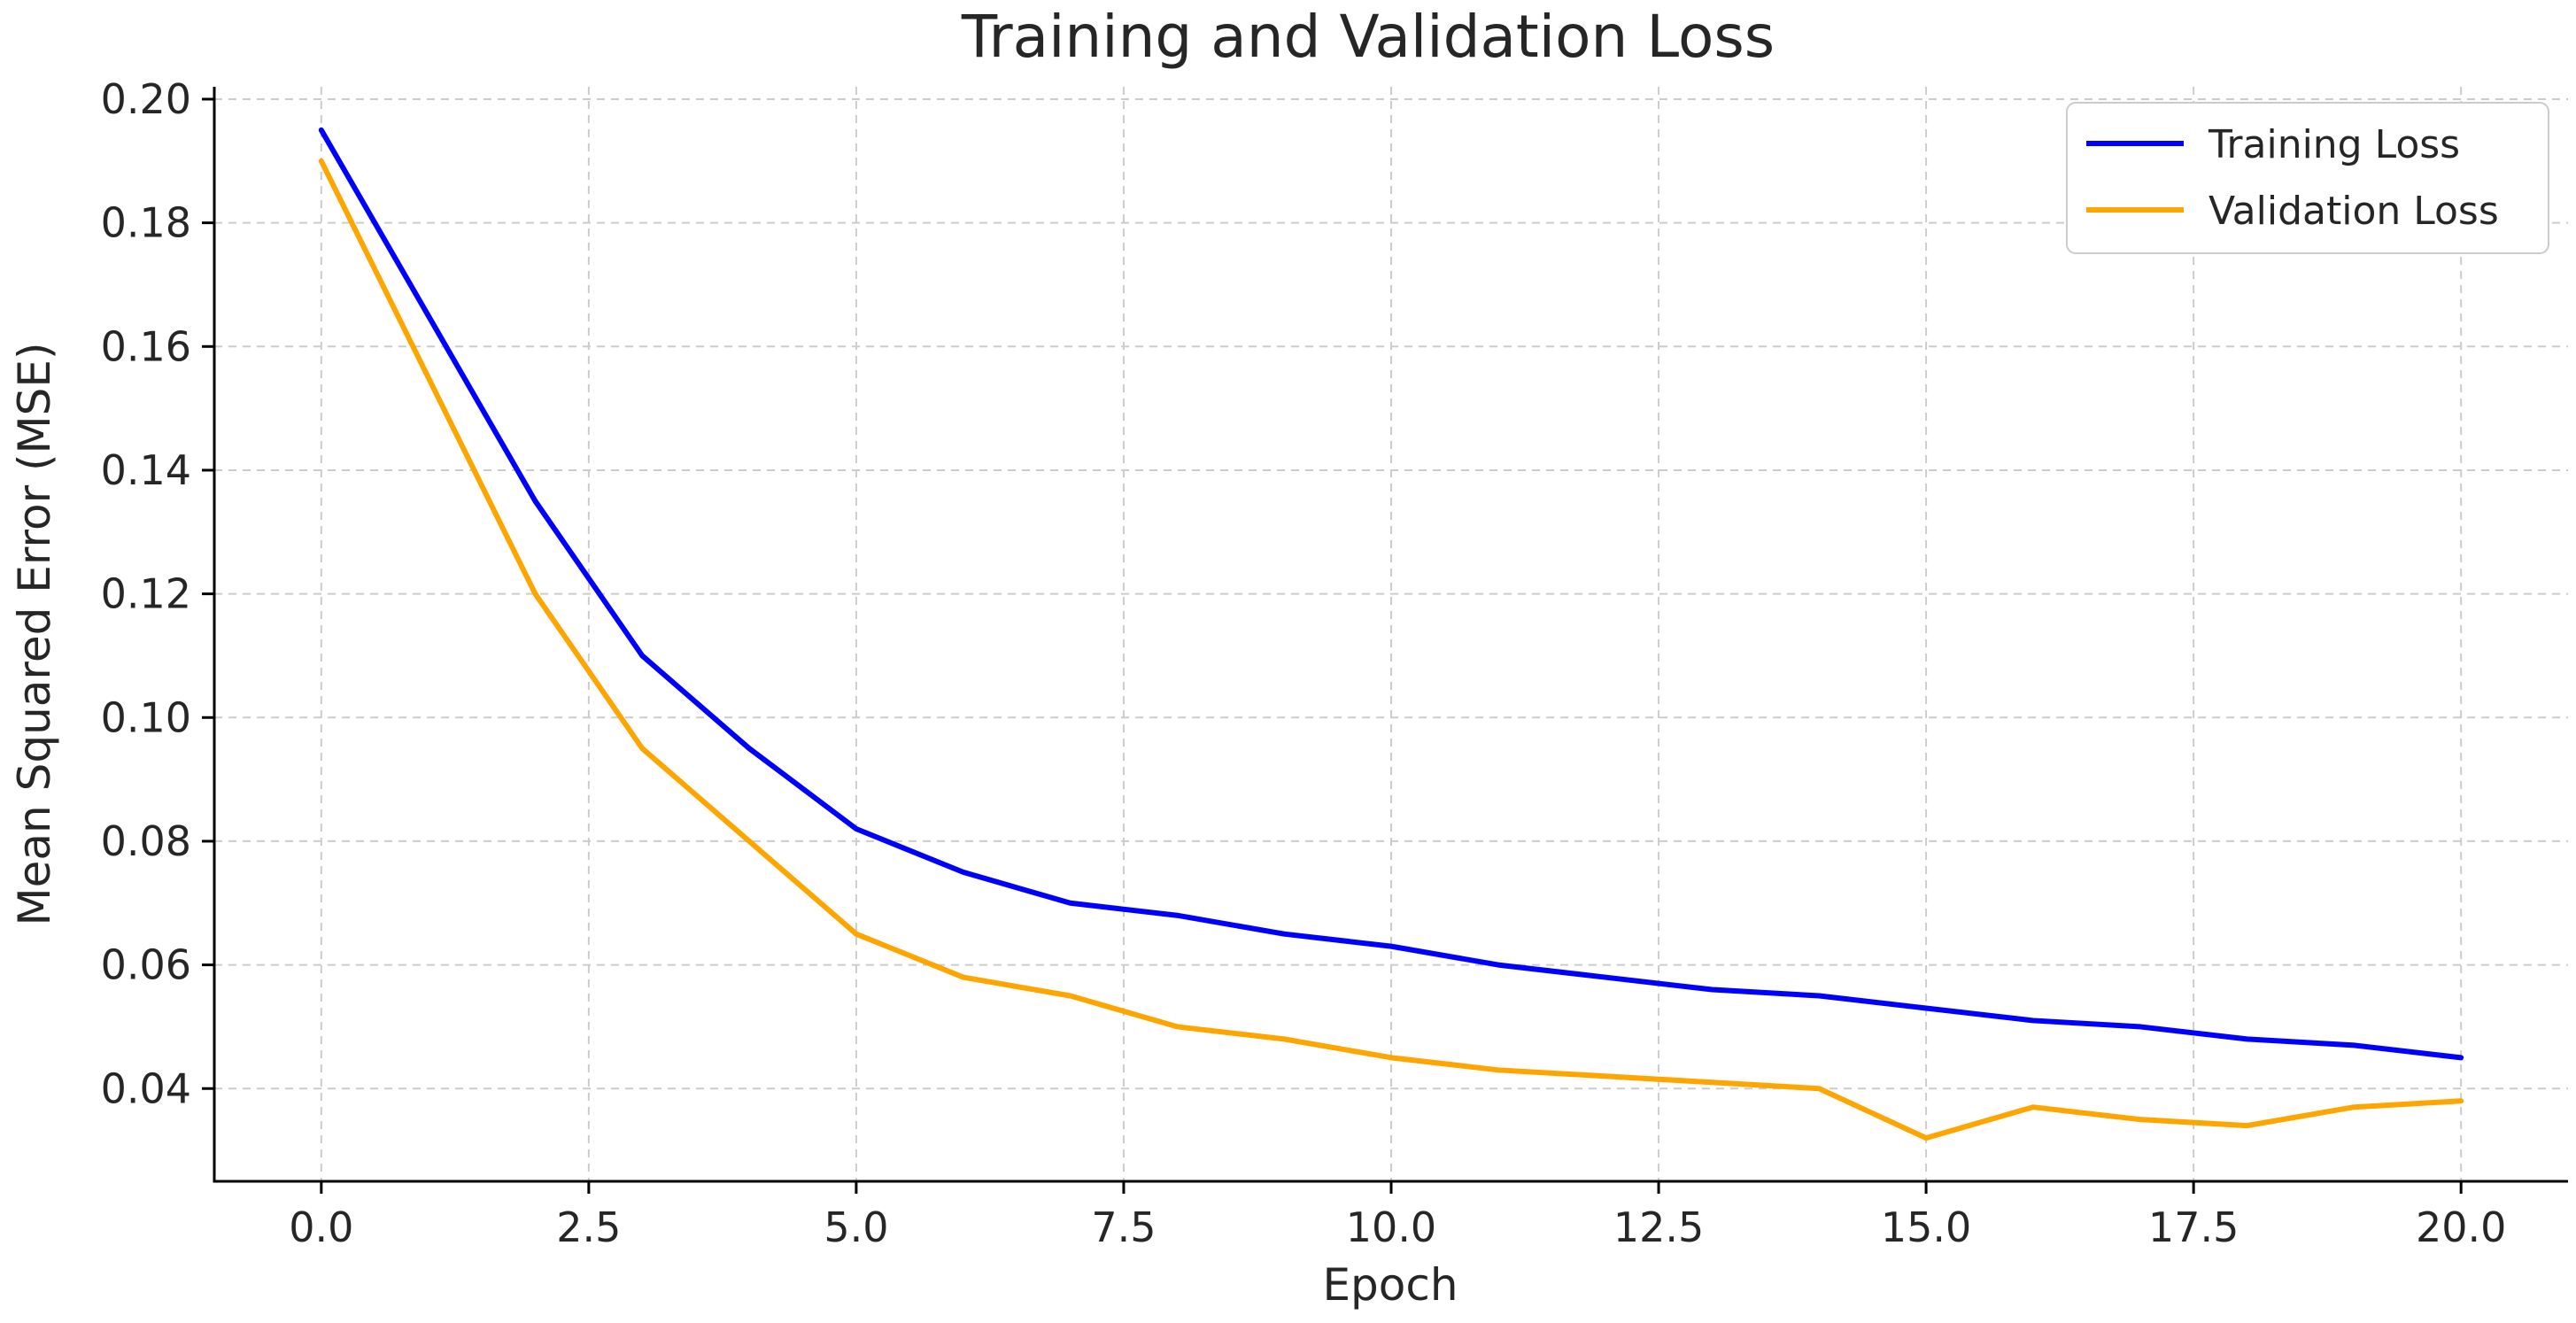 The width and height of the screenshot is (2576, 1323). What do you see at coordinates (146, 346) in the screenshot?
I see `y-tick-label: 0.16` at bounding box center [146, 346].